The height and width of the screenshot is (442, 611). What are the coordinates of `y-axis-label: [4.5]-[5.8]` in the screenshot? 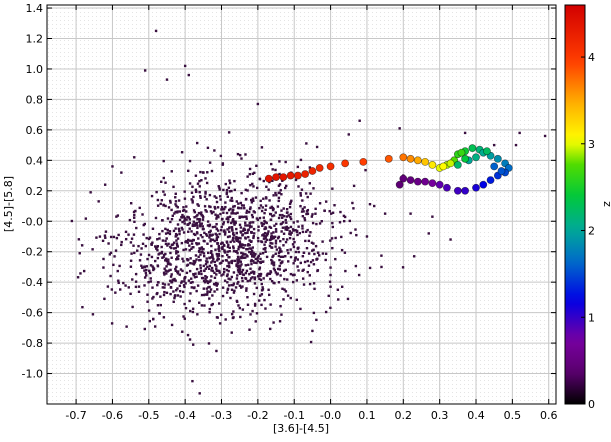 It's located at (8, 204).